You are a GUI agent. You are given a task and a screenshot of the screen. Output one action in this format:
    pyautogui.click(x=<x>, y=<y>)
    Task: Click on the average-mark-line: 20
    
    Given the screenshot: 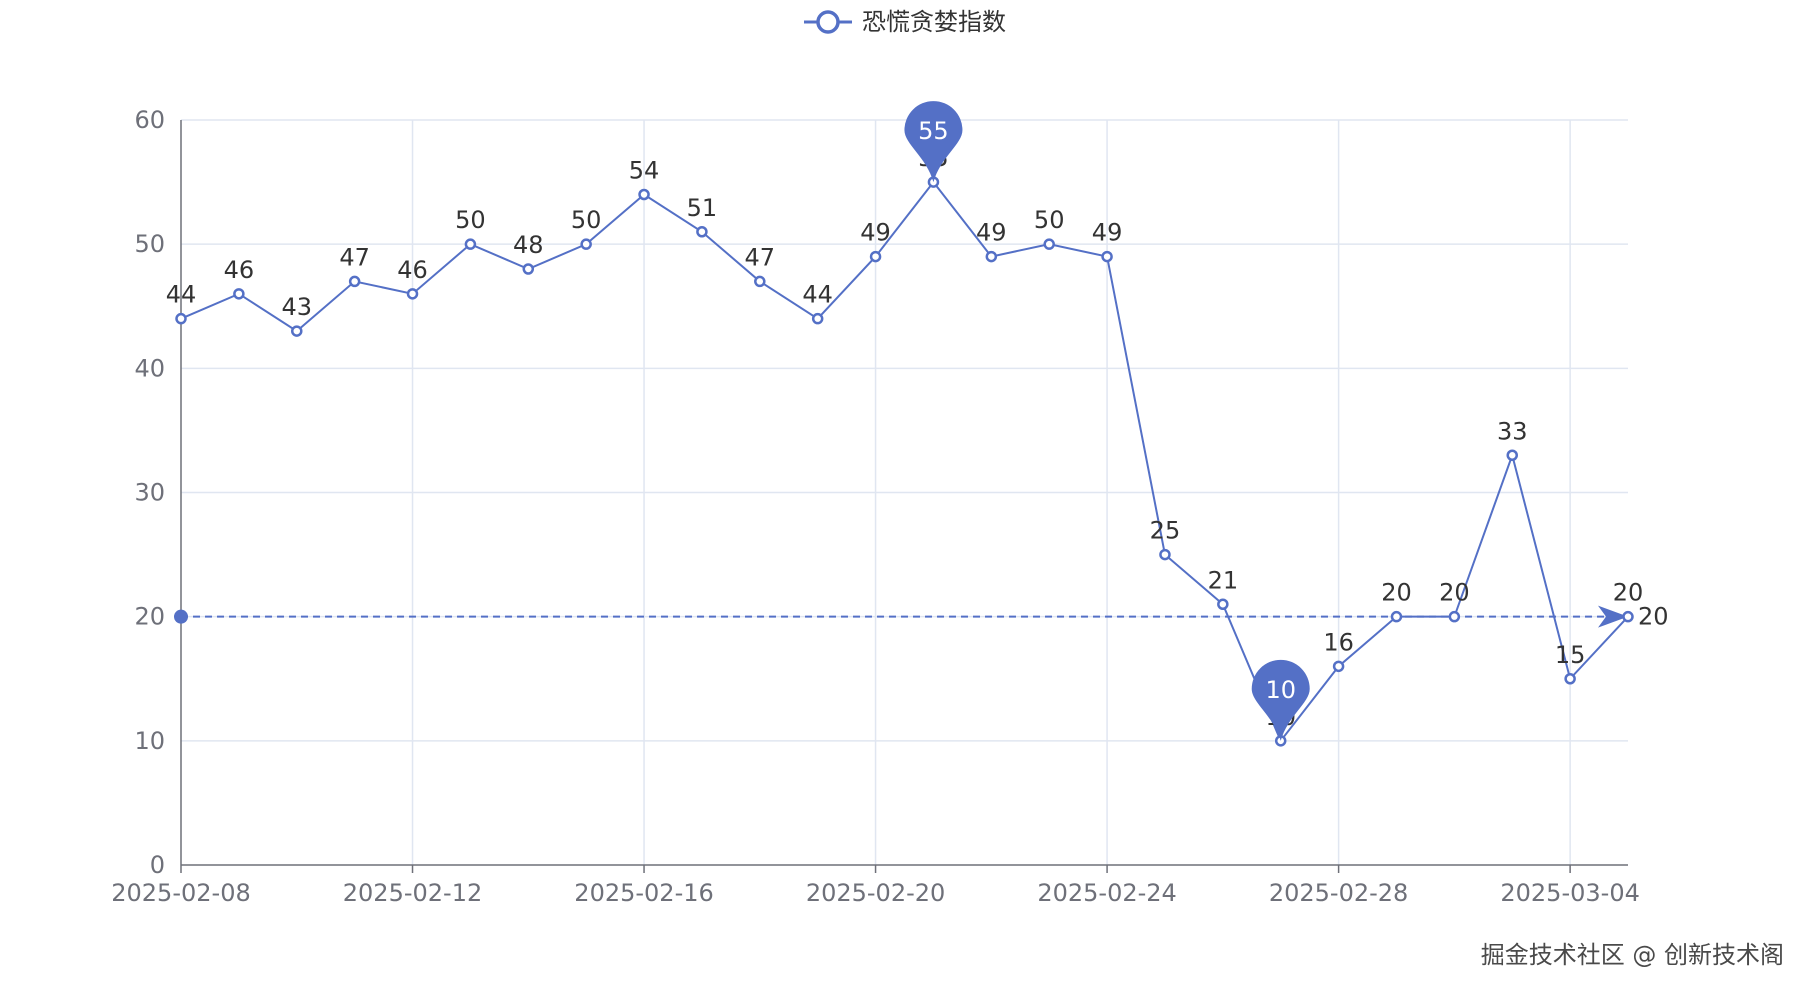 What is the action you would take?
    pyautogui.click(x=921, y=617)
    